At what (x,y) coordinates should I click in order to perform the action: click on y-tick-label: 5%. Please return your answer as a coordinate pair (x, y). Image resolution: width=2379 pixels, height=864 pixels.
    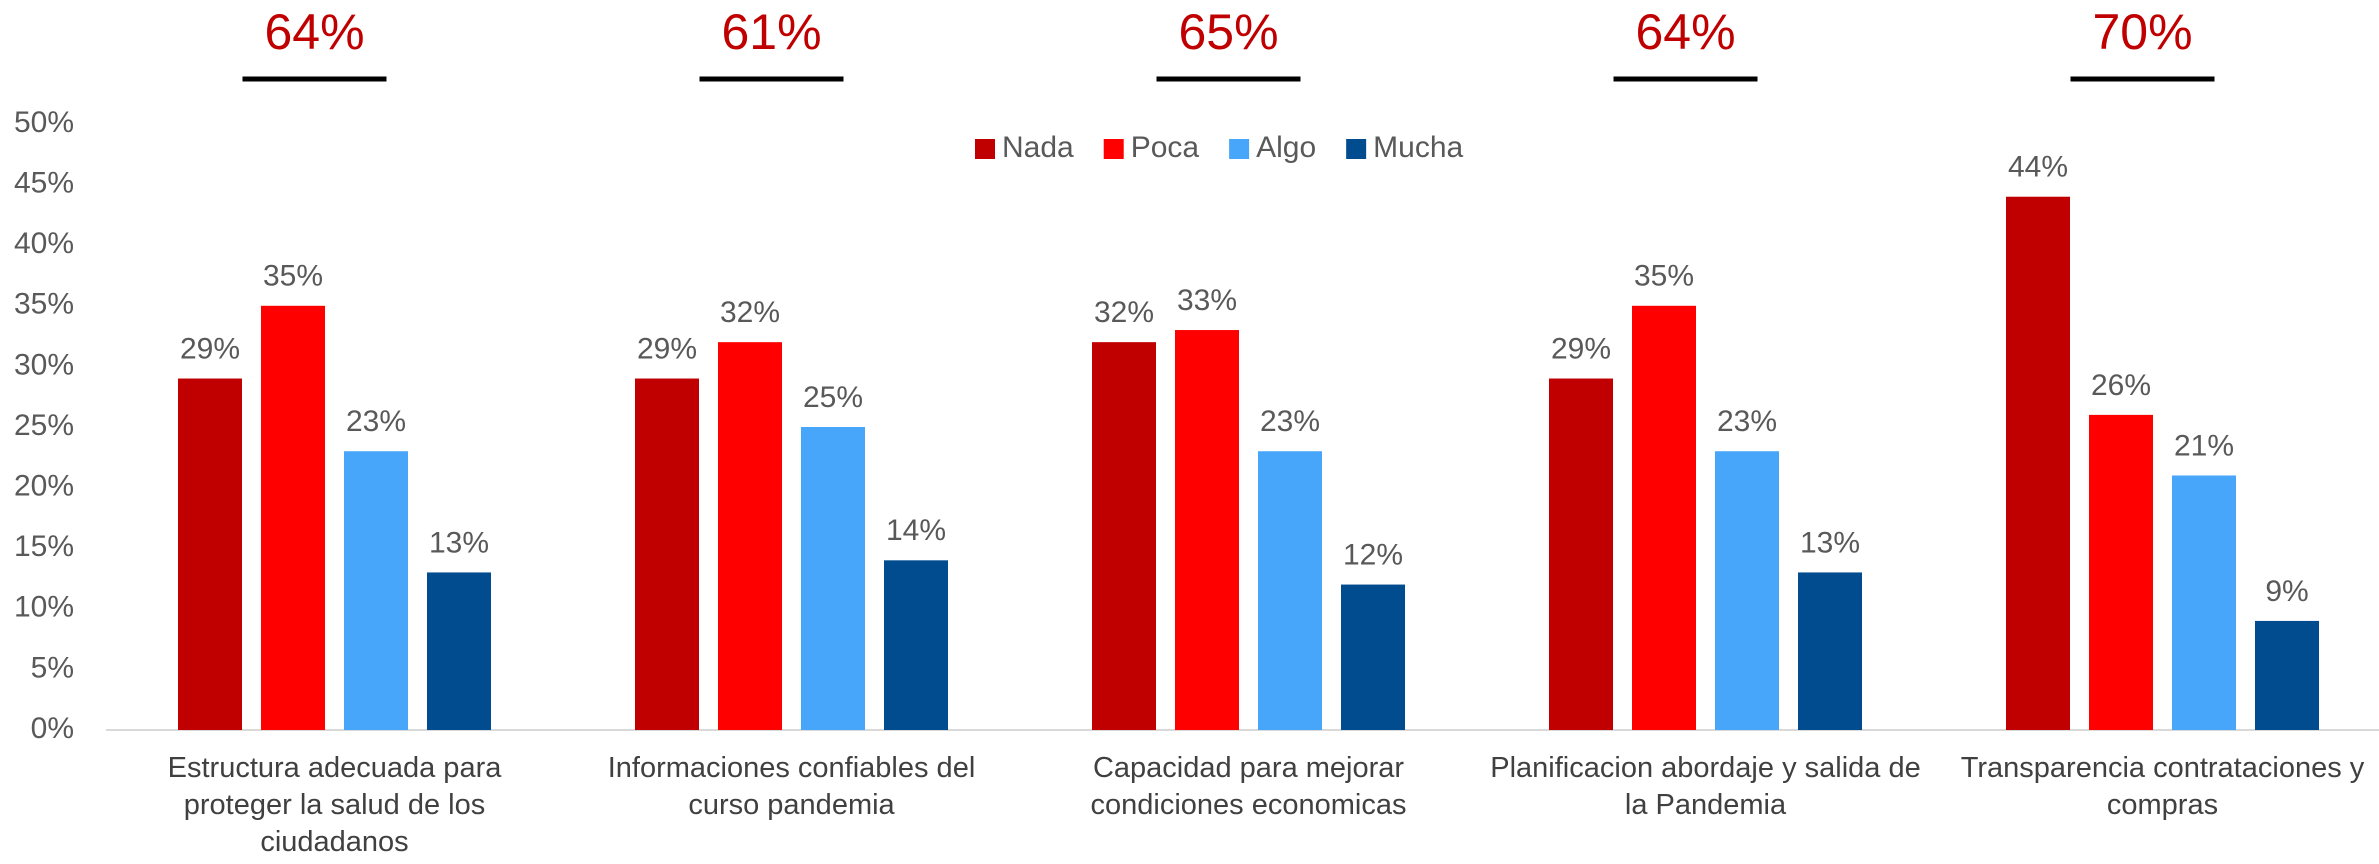
    Looking at the image, I should click on (52, 667).